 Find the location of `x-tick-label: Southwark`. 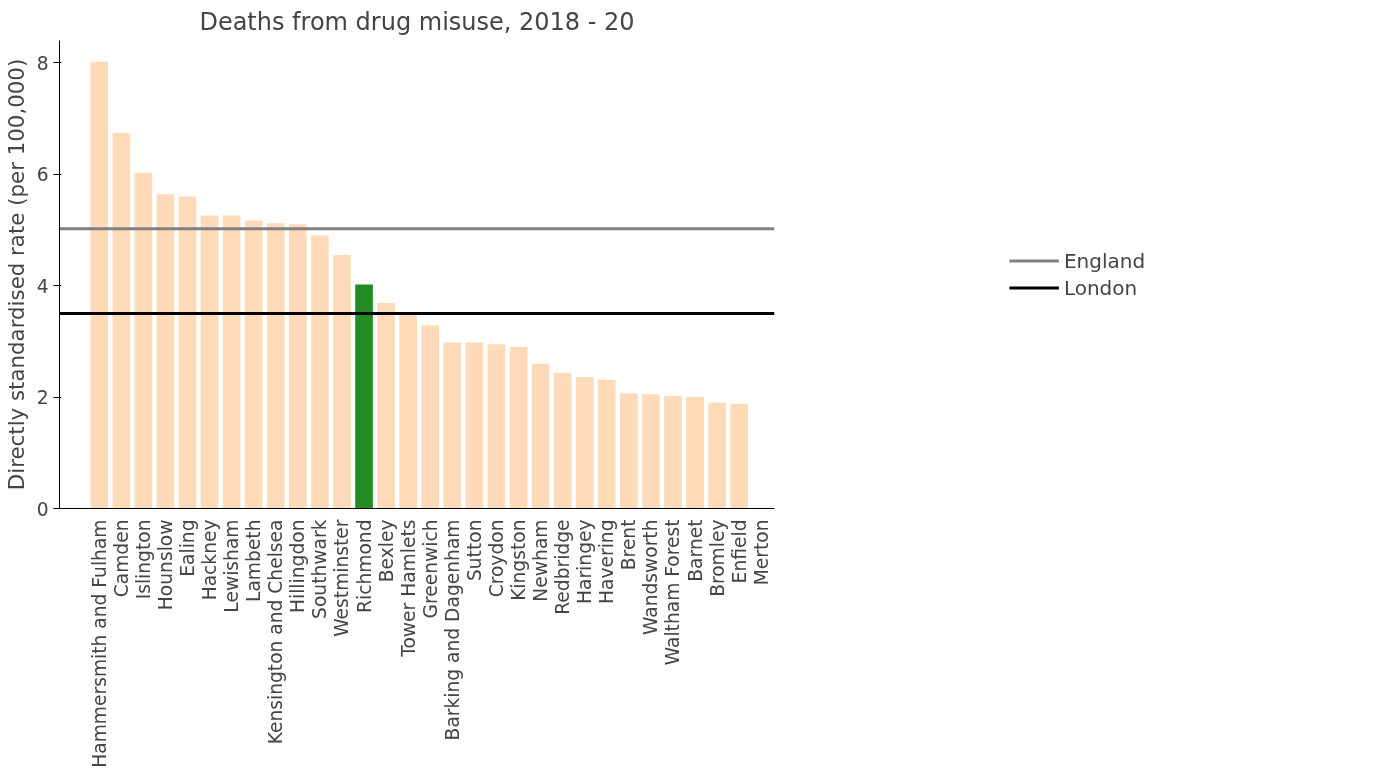

x-tick-label: Southwark is located at coordinates (320, 569).